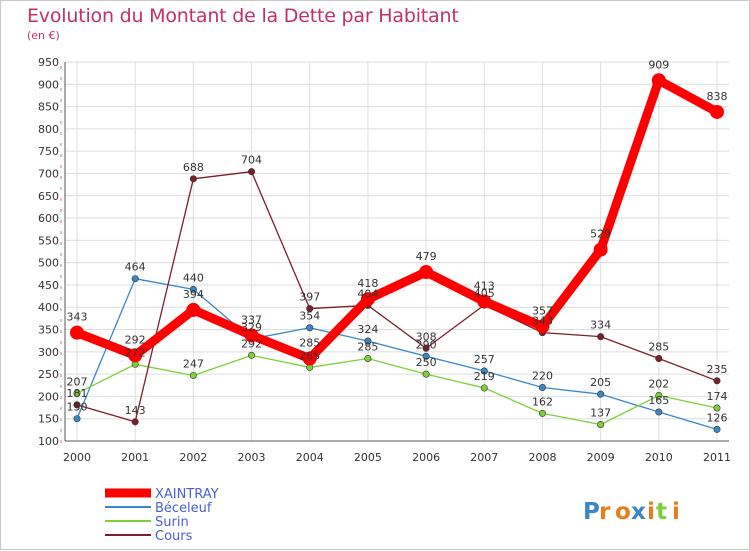  What do you see at coordinates (48, 285) in the screenshot?
I see `y-tick-label: 450` at bounding box center [48, 285].